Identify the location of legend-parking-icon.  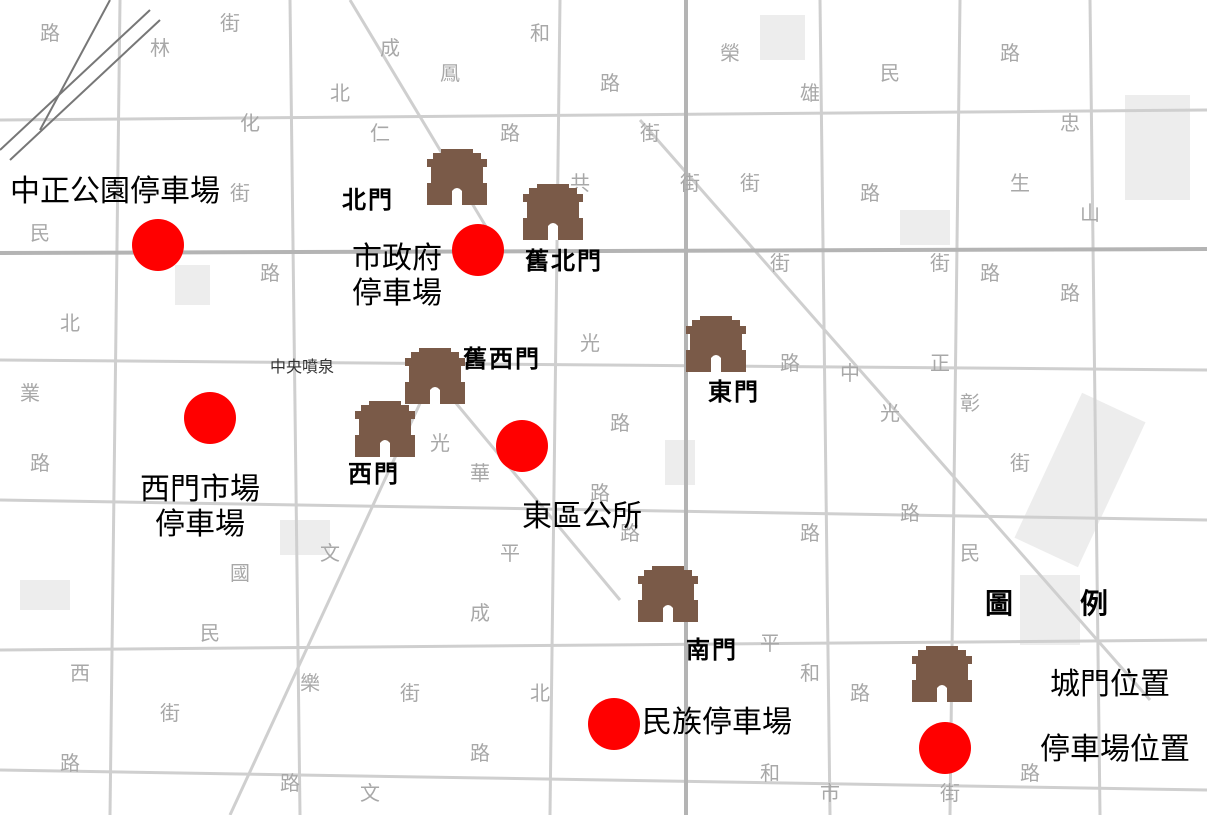
(945, 748).